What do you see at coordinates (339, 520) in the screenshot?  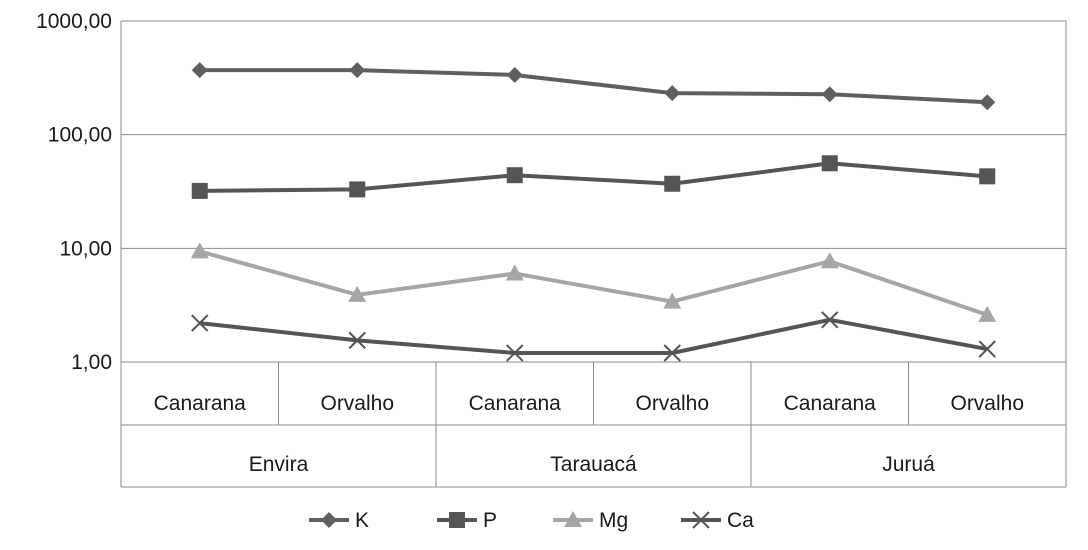 I see `legend-item-k: K` at bounding box center [339, 520].